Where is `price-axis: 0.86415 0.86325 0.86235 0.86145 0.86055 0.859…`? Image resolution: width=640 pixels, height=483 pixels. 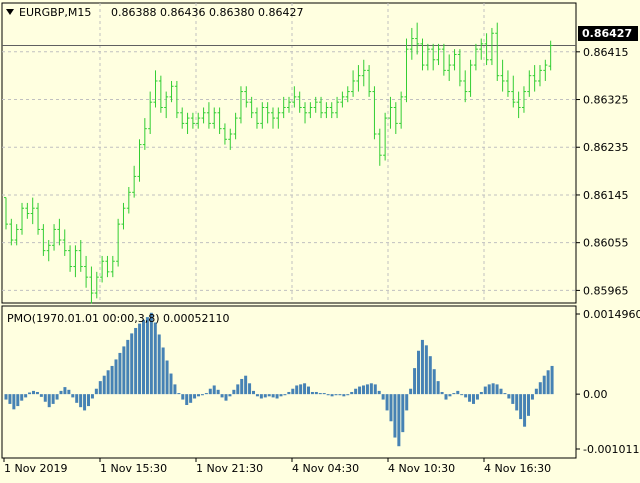 price-axis: 0.86415 0.86325 0.86235 0.86145 0.86055 0.859… is located at coordinates (602, 171).